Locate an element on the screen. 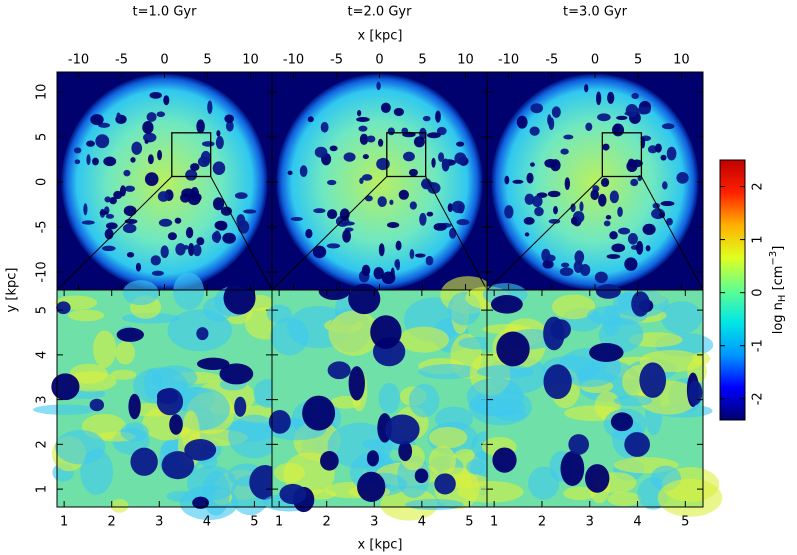 This screenshot has height=555, width=797. label-part: ] is located at coordinates (778, 248).